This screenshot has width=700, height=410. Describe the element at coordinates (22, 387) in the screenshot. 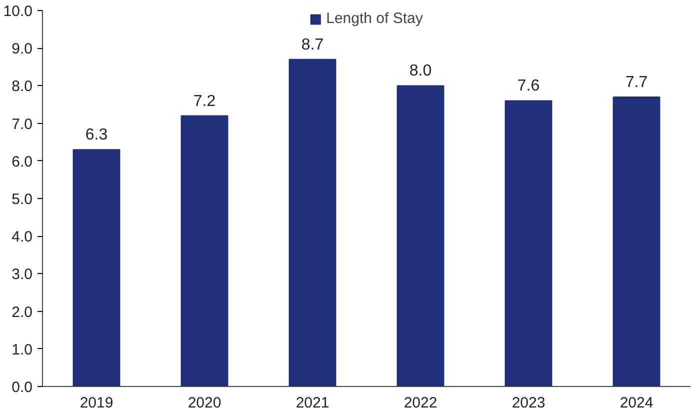

I see `y-tick-label: 0.0` at that location.